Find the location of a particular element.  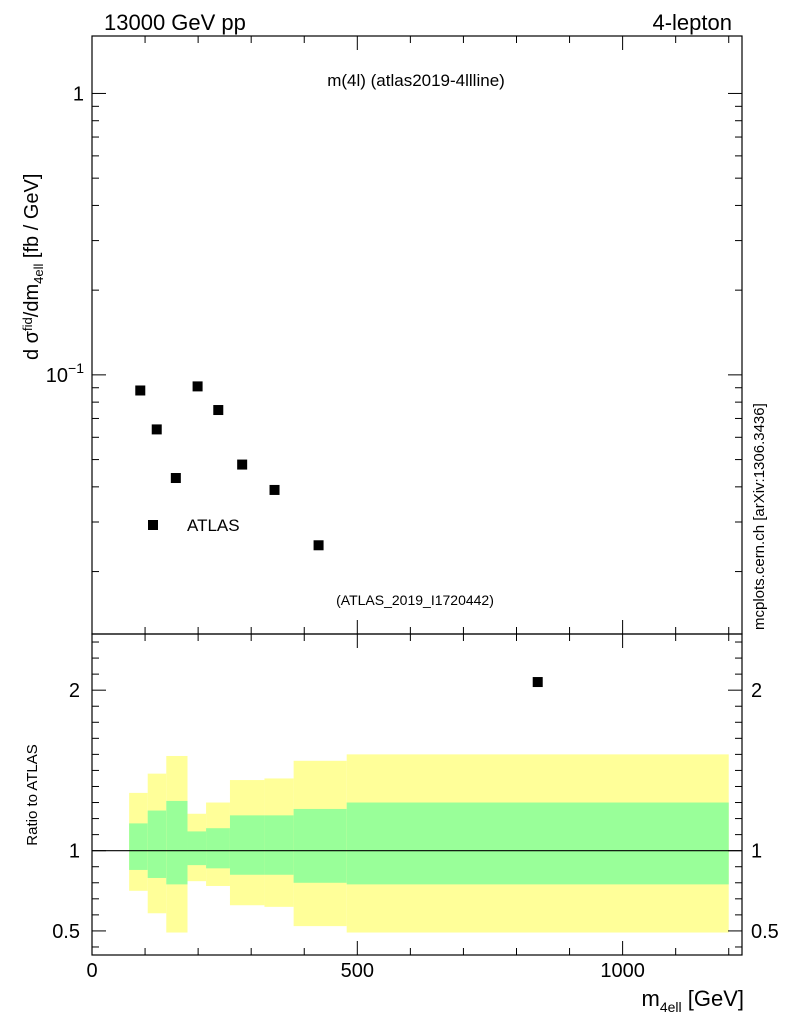

analysis-id: (ATLAS_2019_I1720442) is located at coordinates (415, 600).